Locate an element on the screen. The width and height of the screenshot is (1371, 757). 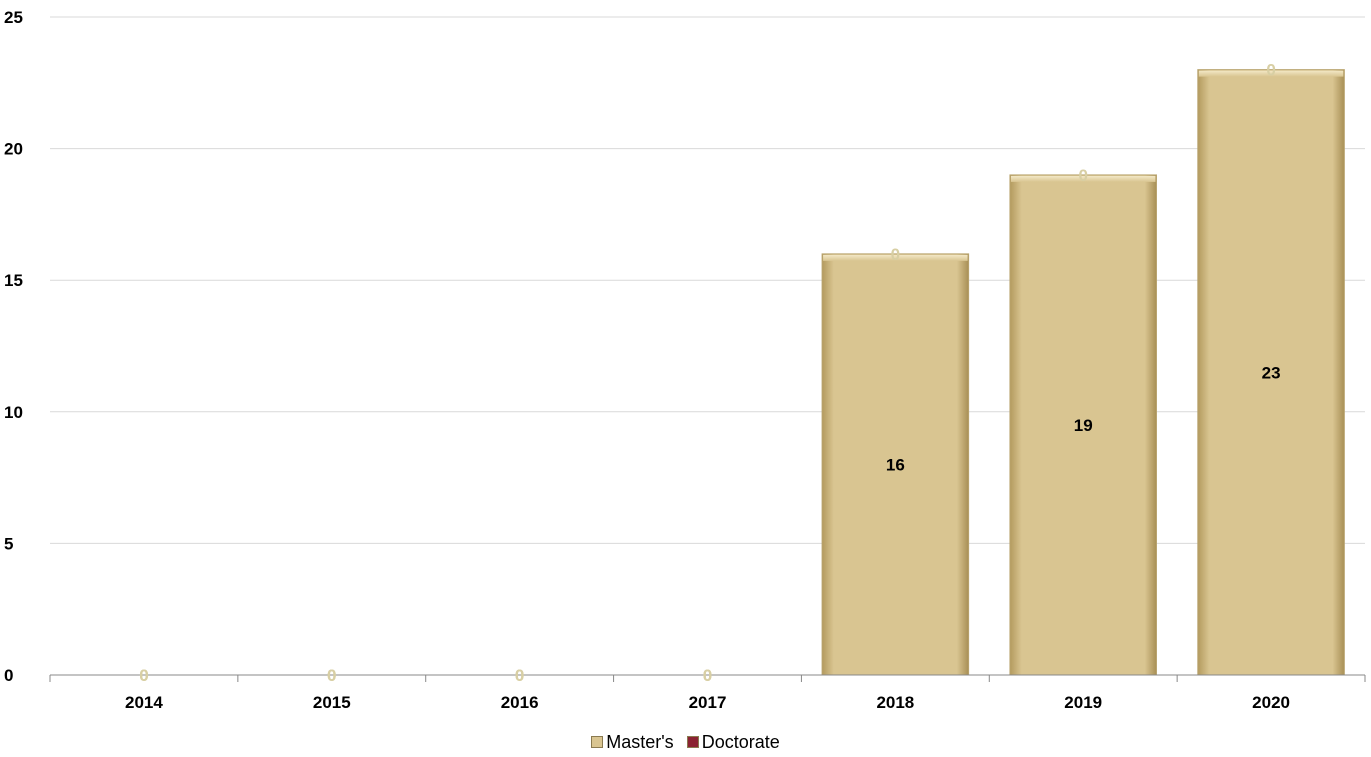
x-tick-label: 2018 is located at coordinates (895, 702).